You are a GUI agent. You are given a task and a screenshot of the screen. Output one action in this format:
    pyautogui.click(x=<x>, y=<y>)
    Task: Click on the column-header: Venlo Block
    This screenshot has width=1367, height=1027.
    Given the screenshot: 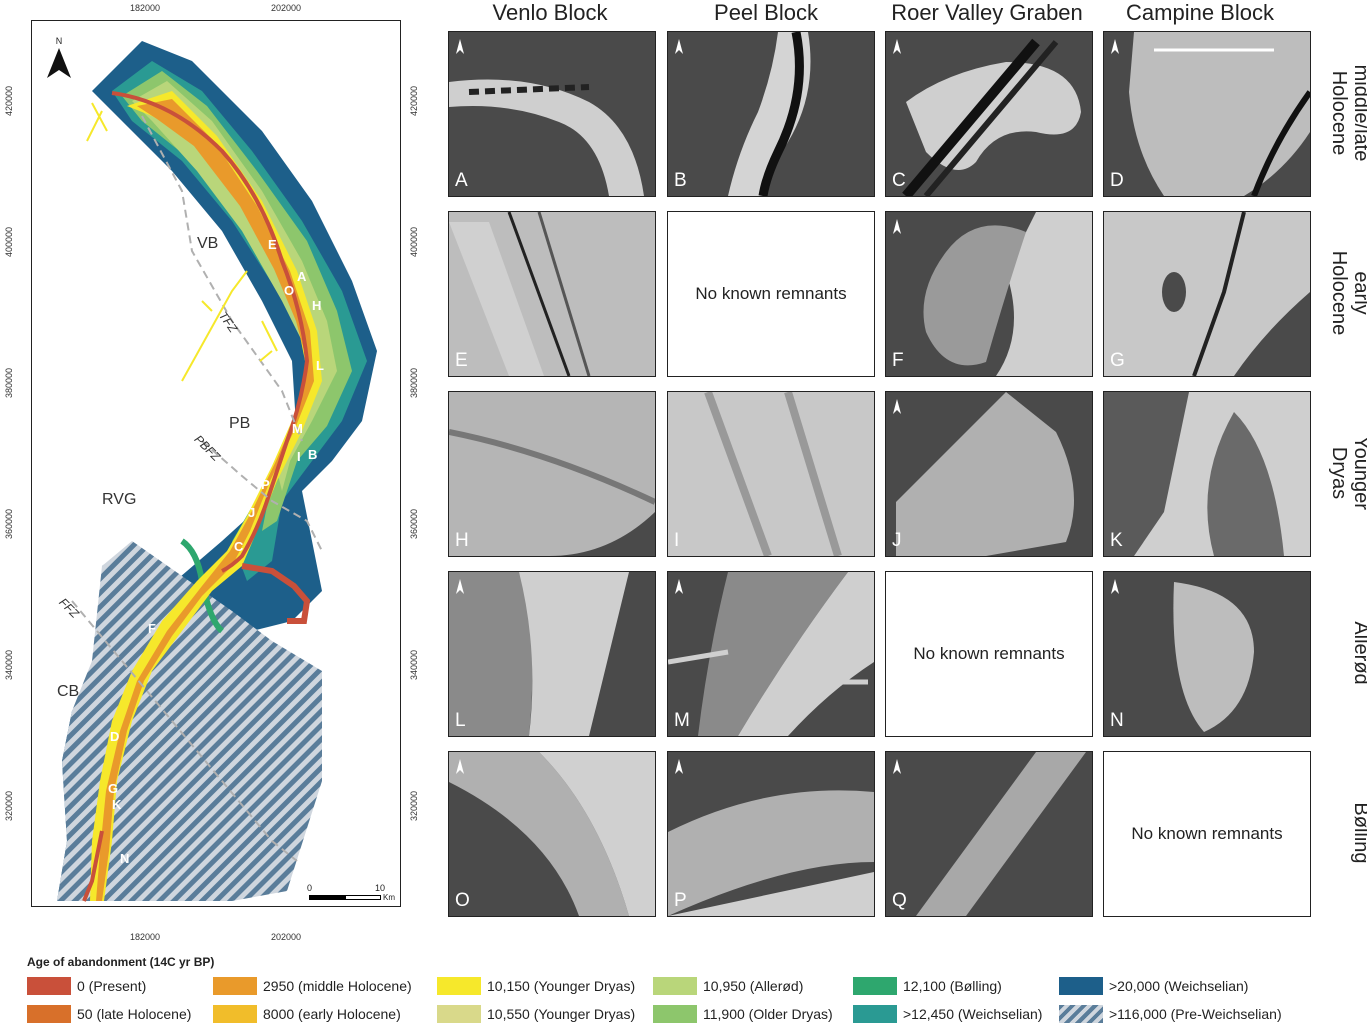 What is the action you would take?
    pyautogui.click(x=550, y=12)
    